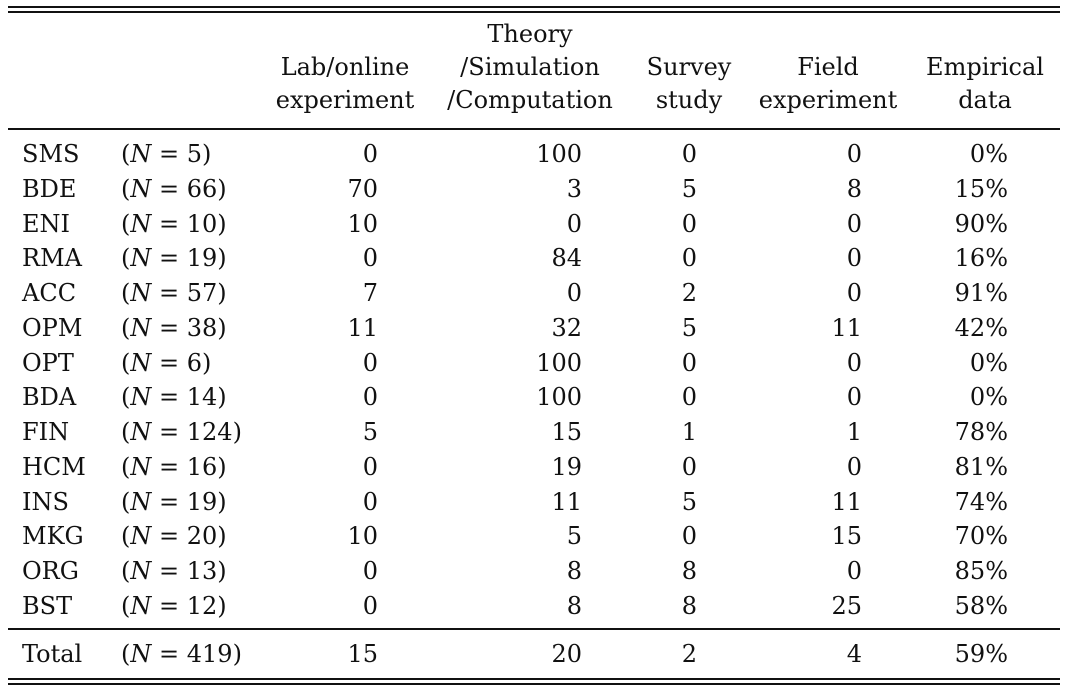  What do you see at coordinates (981, 606) in the screenshot?
I see `cell-empirical: 58%` at bounding box center [981, 606].